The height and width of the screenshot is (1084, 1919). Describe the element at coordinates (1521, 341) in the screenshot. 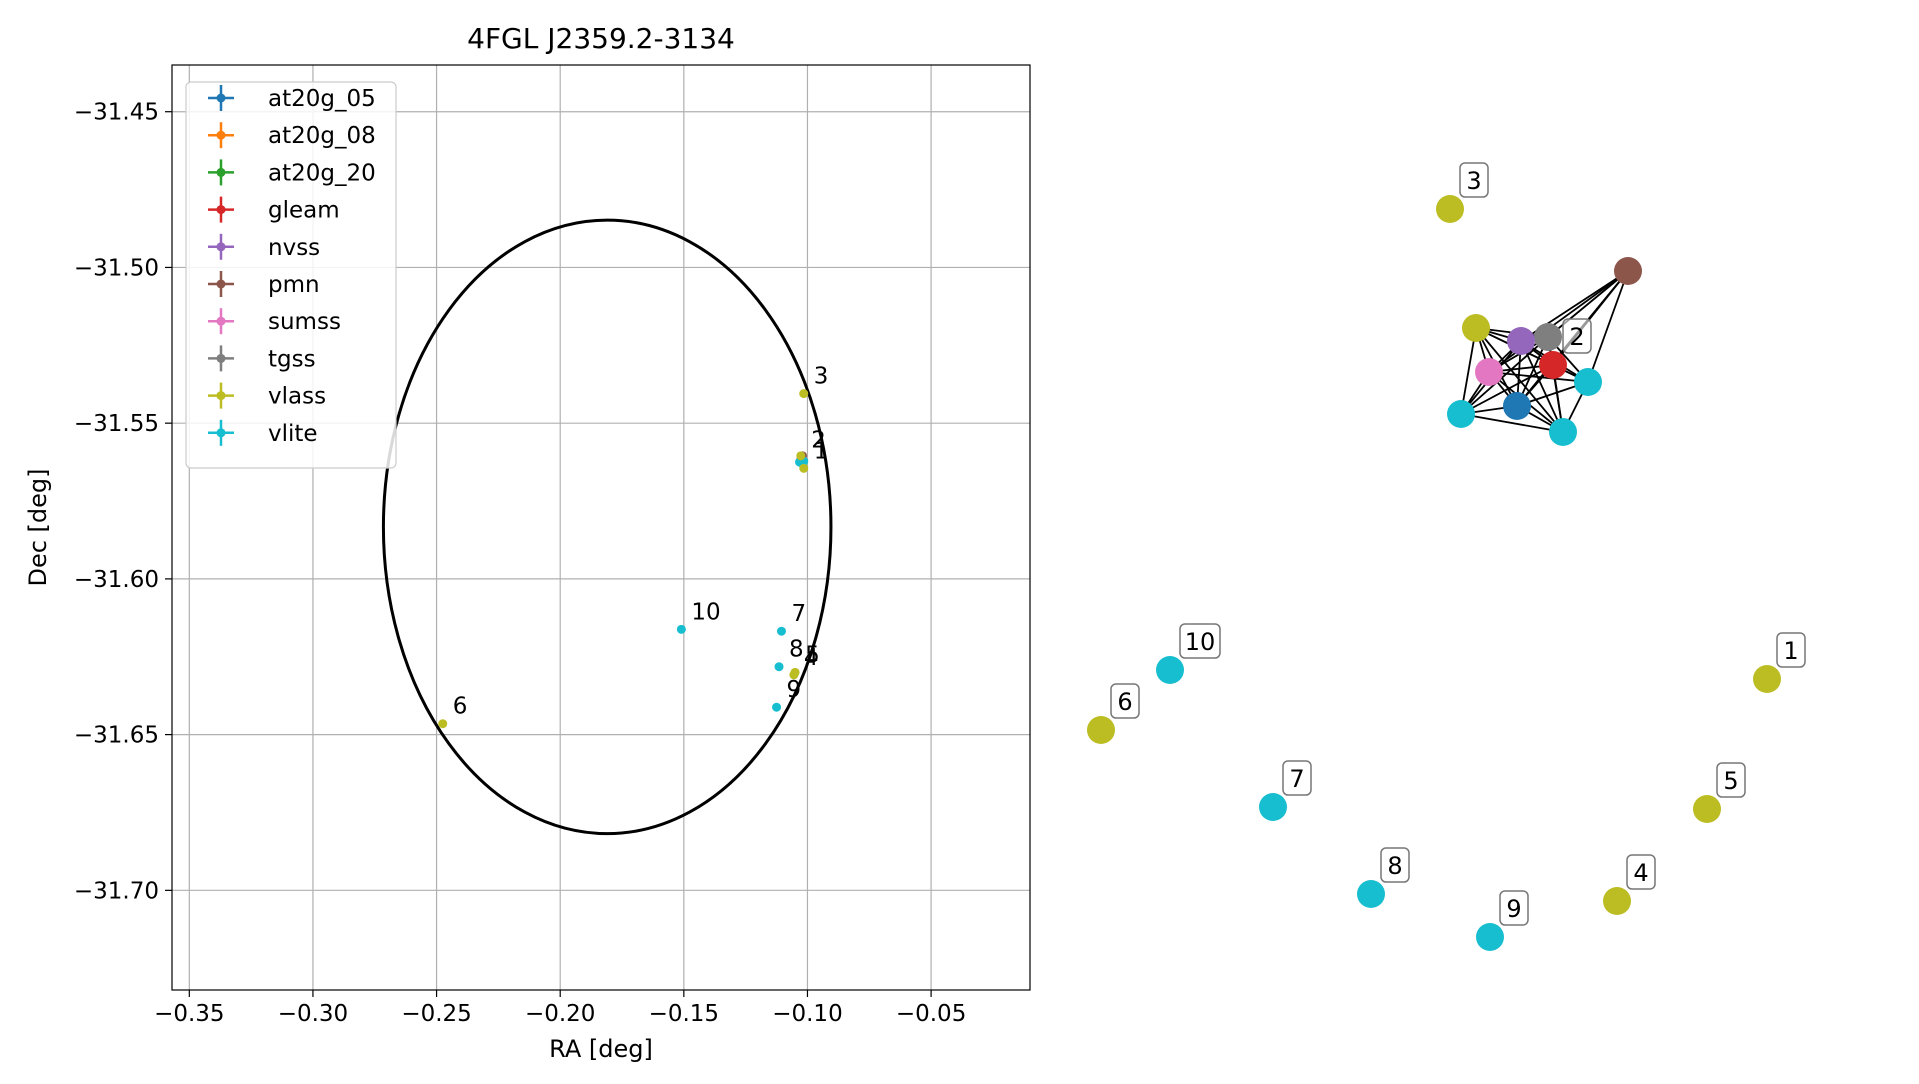

I see `graph-node-nvss` at that location.